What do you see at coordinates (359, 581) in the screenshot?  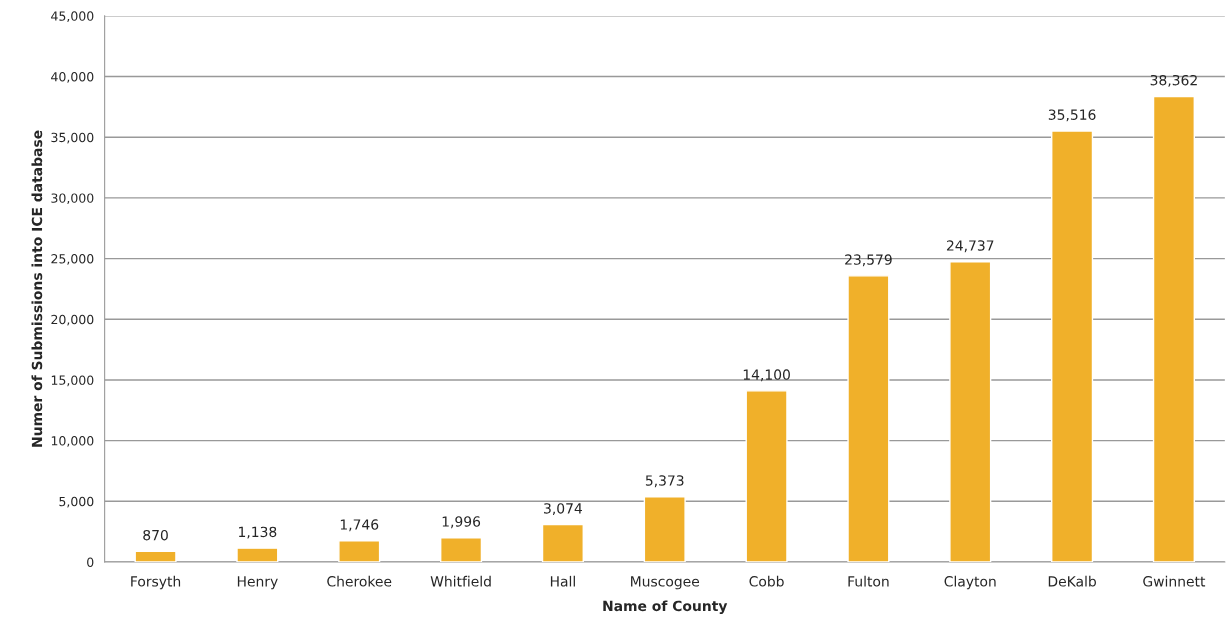 I see `x-tick-label: Cherokee` at bounding box center [359, 581].